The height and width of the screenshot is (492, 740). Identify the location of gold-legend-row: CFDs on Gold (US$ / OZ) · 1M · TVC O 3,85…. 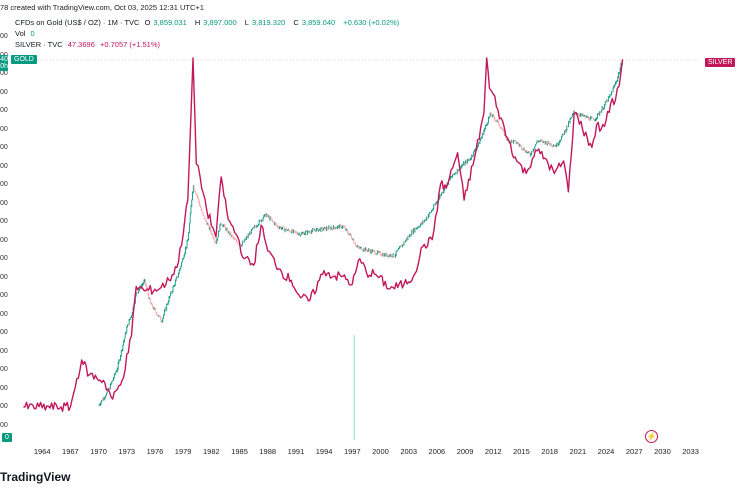
(208, 22).